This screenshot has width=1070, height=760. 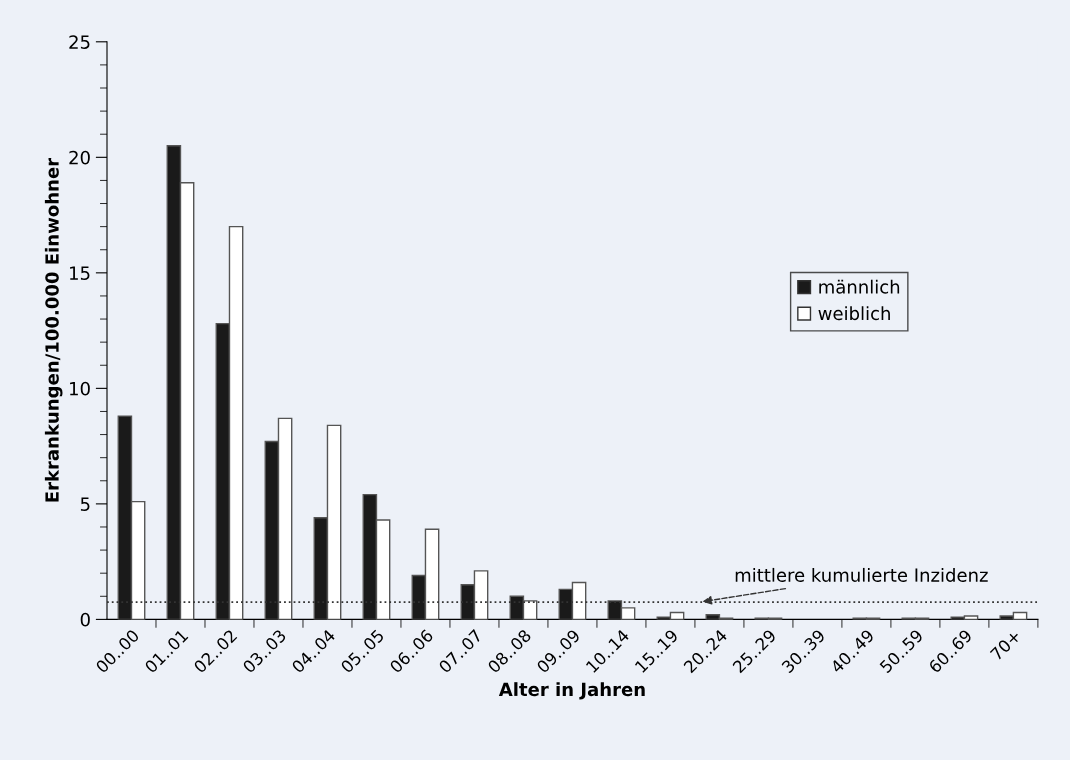 What do you see at coordinates (79, 157) in the screenshot?
I see `y-tick-label: 20` at bounding box center [79, 157].